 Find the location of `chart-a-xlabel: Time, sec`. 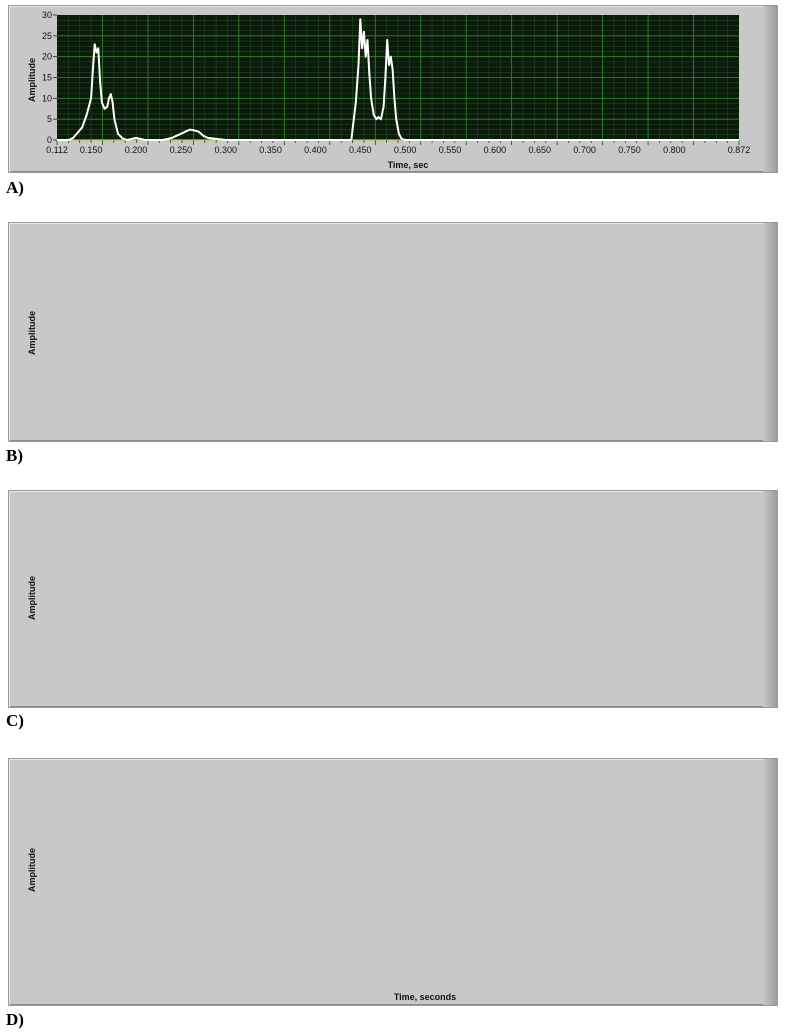

chart-a-xlabel: Time, sec is located at coordinates (408, 165).